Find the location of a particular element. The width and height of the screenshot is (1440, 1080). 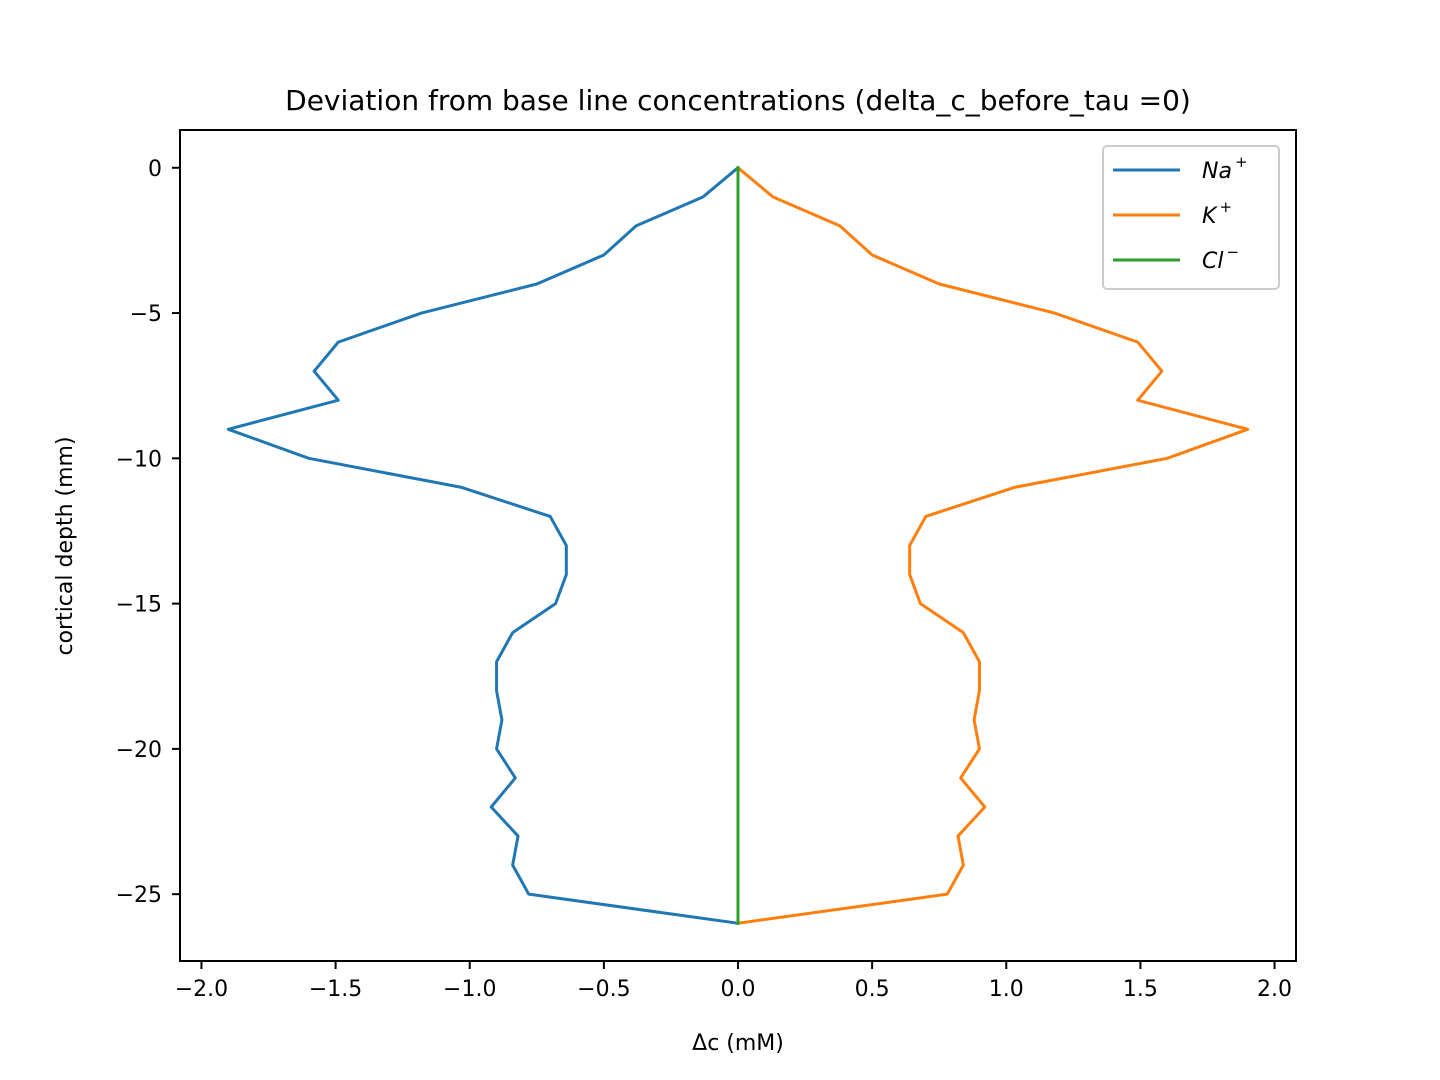

y-axis-ticks: 0 −5 −10 −15 −20 −25 is located at coordinates (148, 532).